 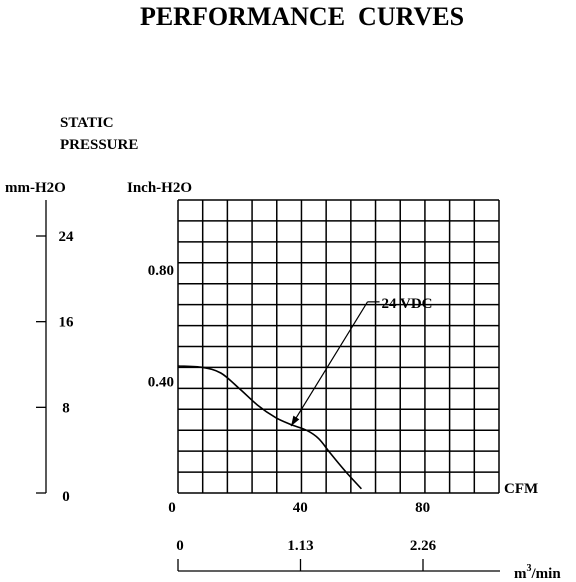 I want to click on mm-tick-label: 8, so click(x=66, y=408).